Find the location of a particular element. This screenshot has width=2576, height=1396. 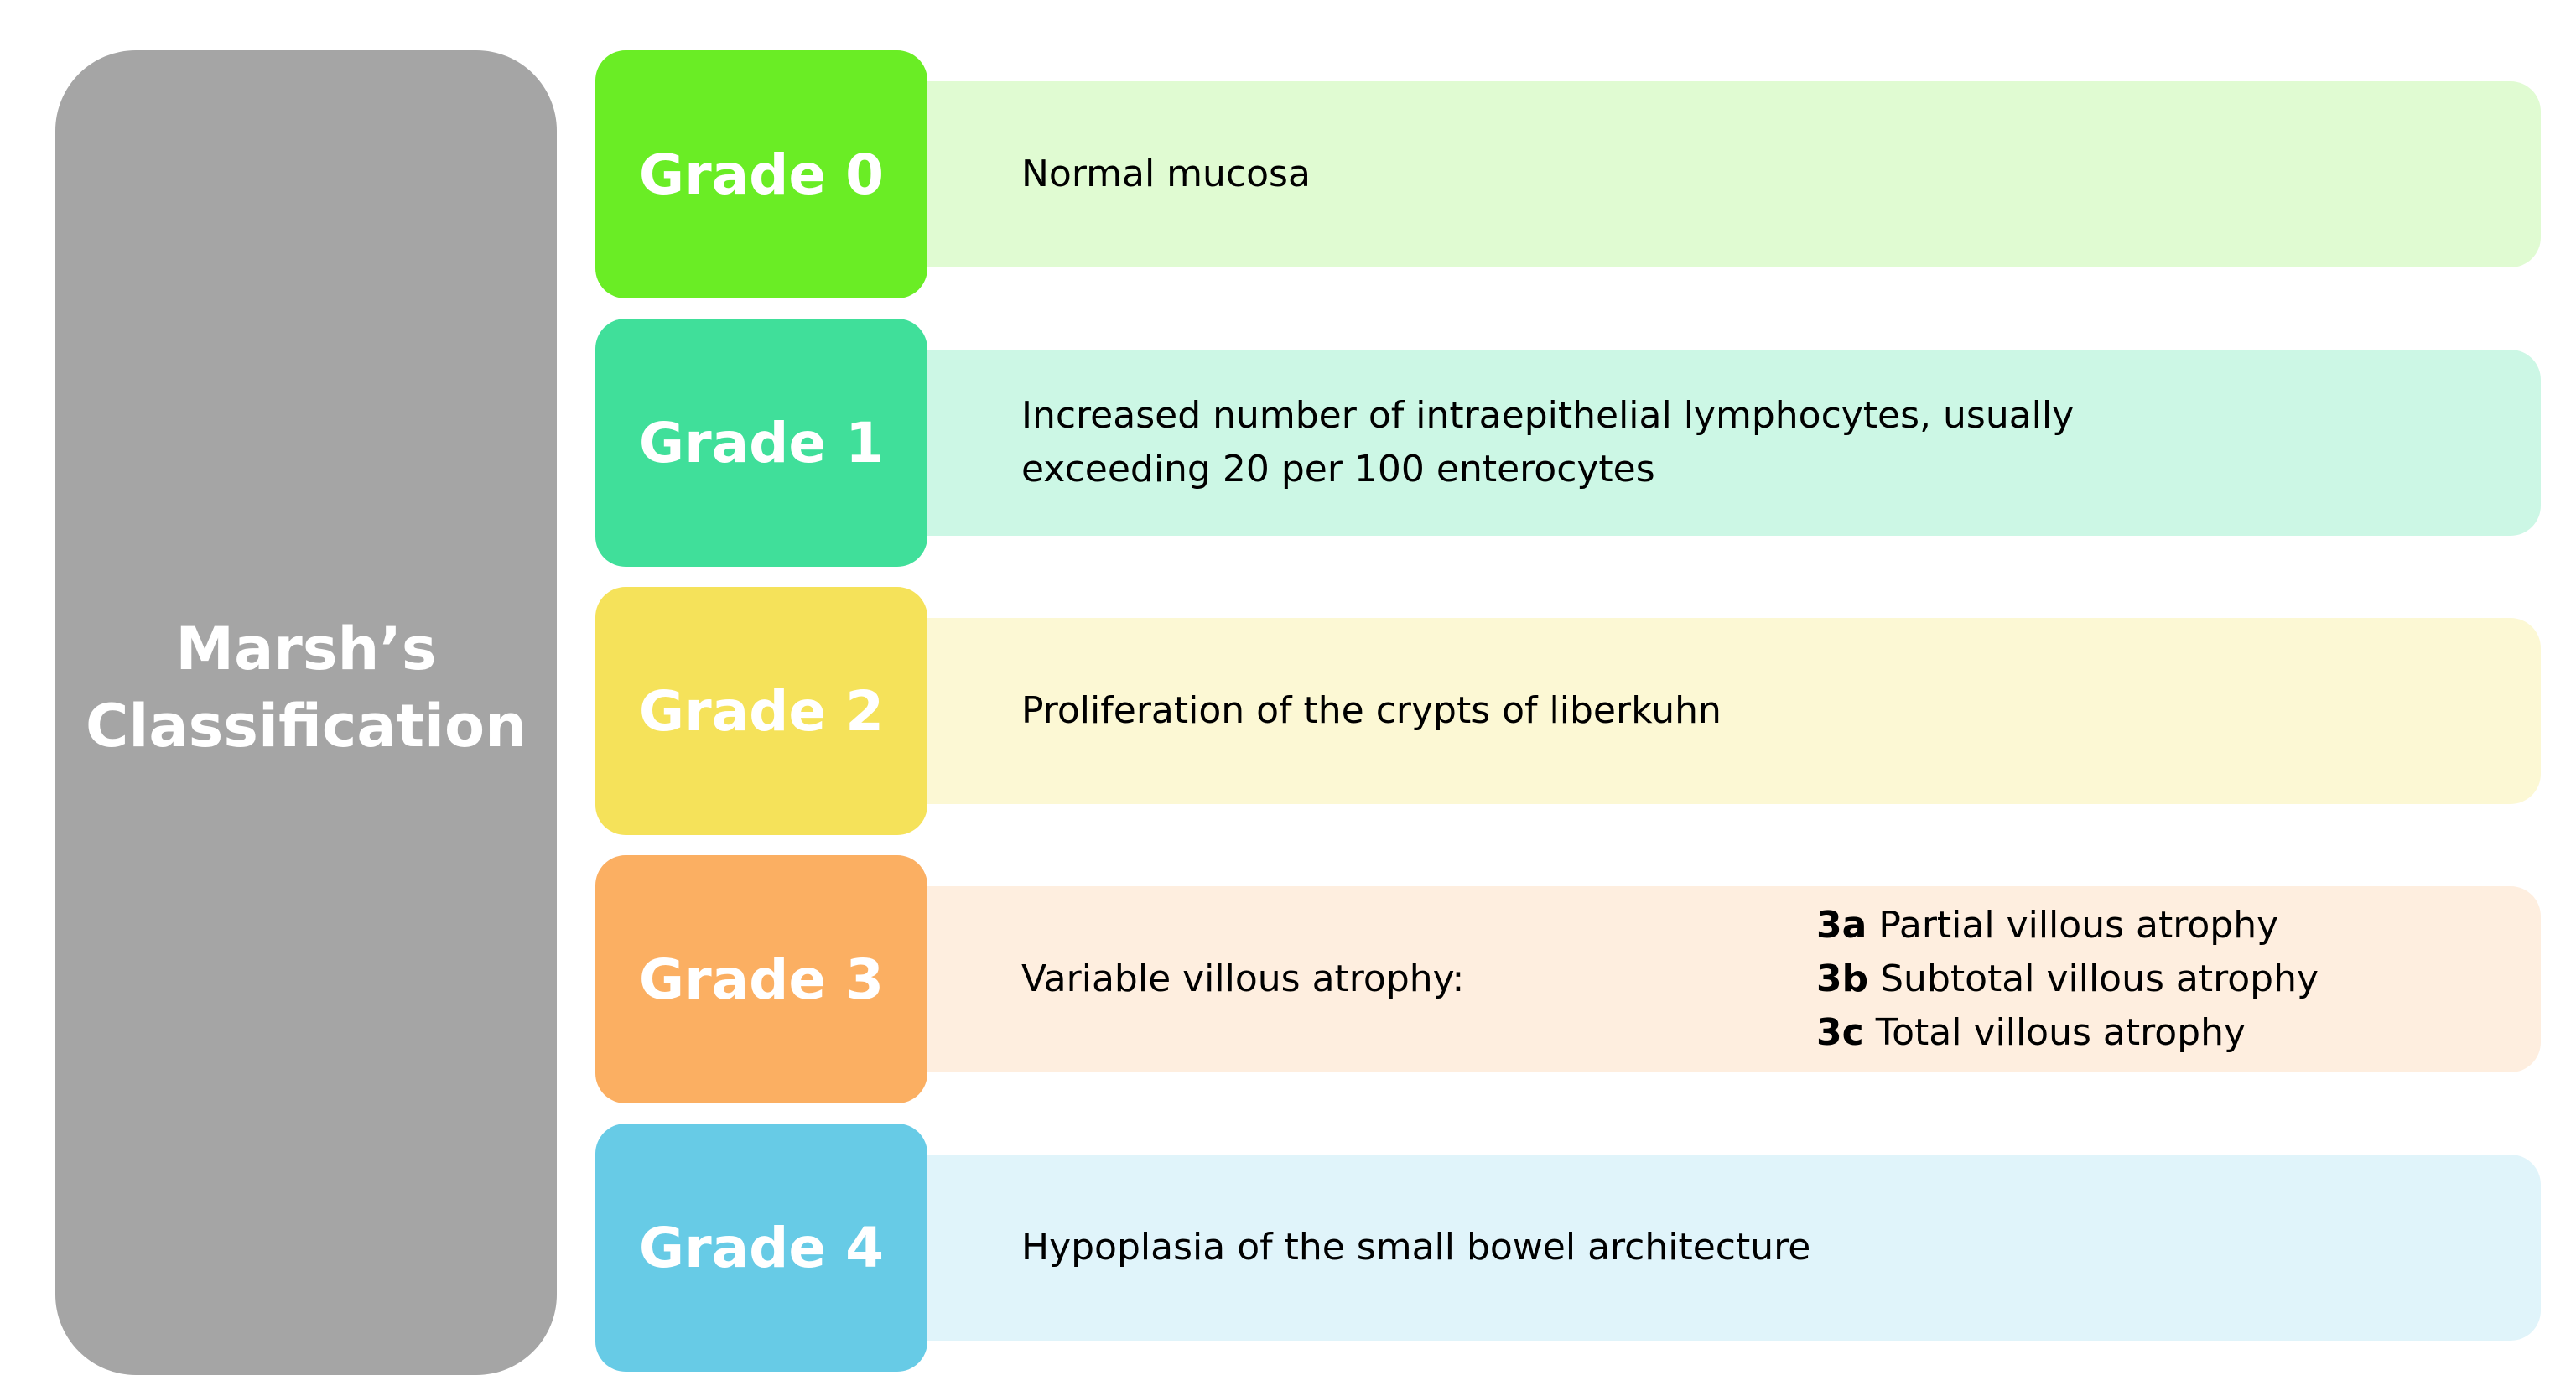

grade-3-box: Grade 3 is located at coordinates (761, 979).